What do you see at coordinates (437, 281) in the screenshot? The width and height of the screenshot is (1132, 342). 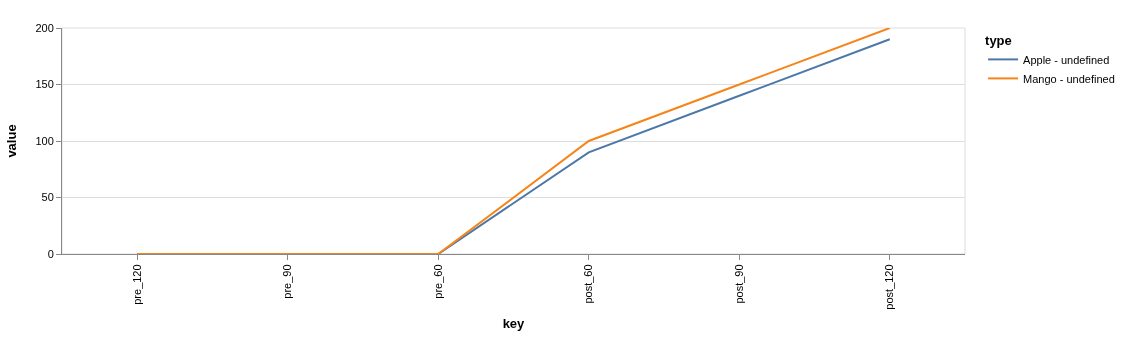 I see `x-tick-label: pre_60` at bounding box center [437, 281].